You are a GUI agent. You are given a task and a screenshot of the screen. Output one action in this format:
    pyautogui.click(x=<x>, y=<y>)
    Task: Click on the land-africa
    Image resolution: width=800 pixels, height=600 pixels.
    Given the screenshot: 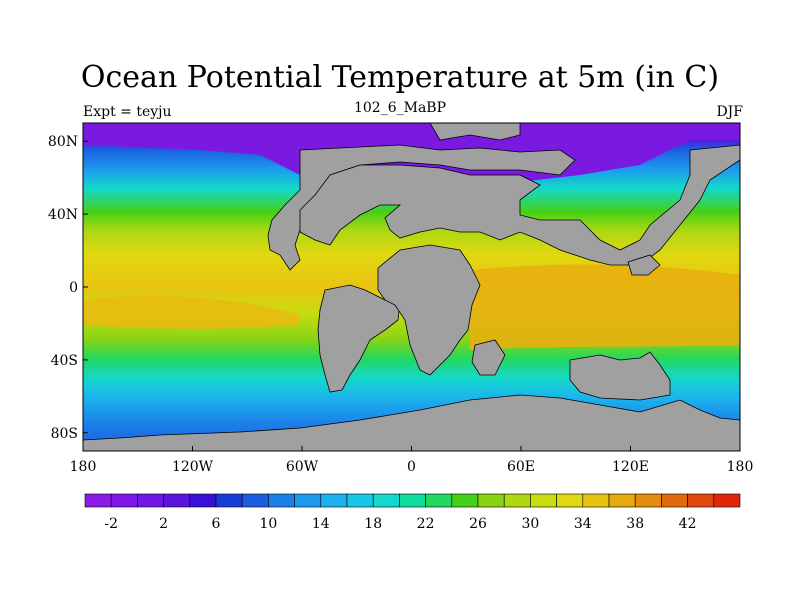 What is the action you would take?
    pyautogui.click(x=429, y=310)
    